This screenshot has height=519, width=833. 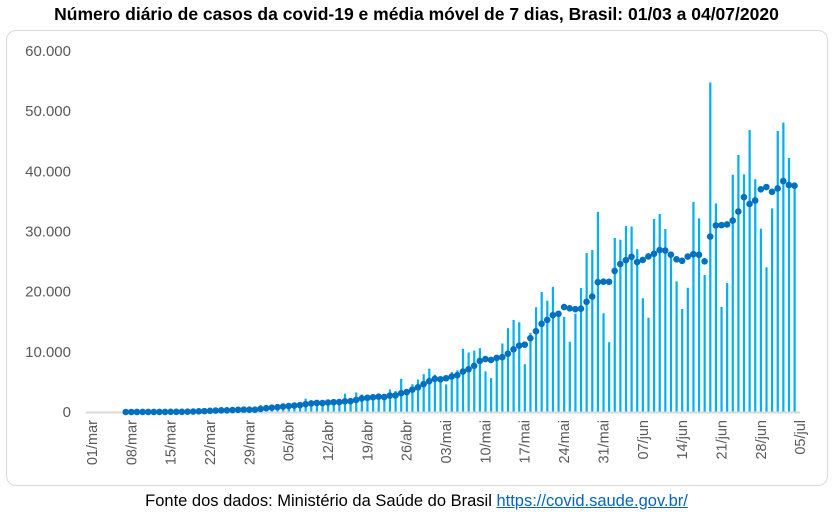 I want to click on y-tick-label: 40.000, so click(x=48, y=171).